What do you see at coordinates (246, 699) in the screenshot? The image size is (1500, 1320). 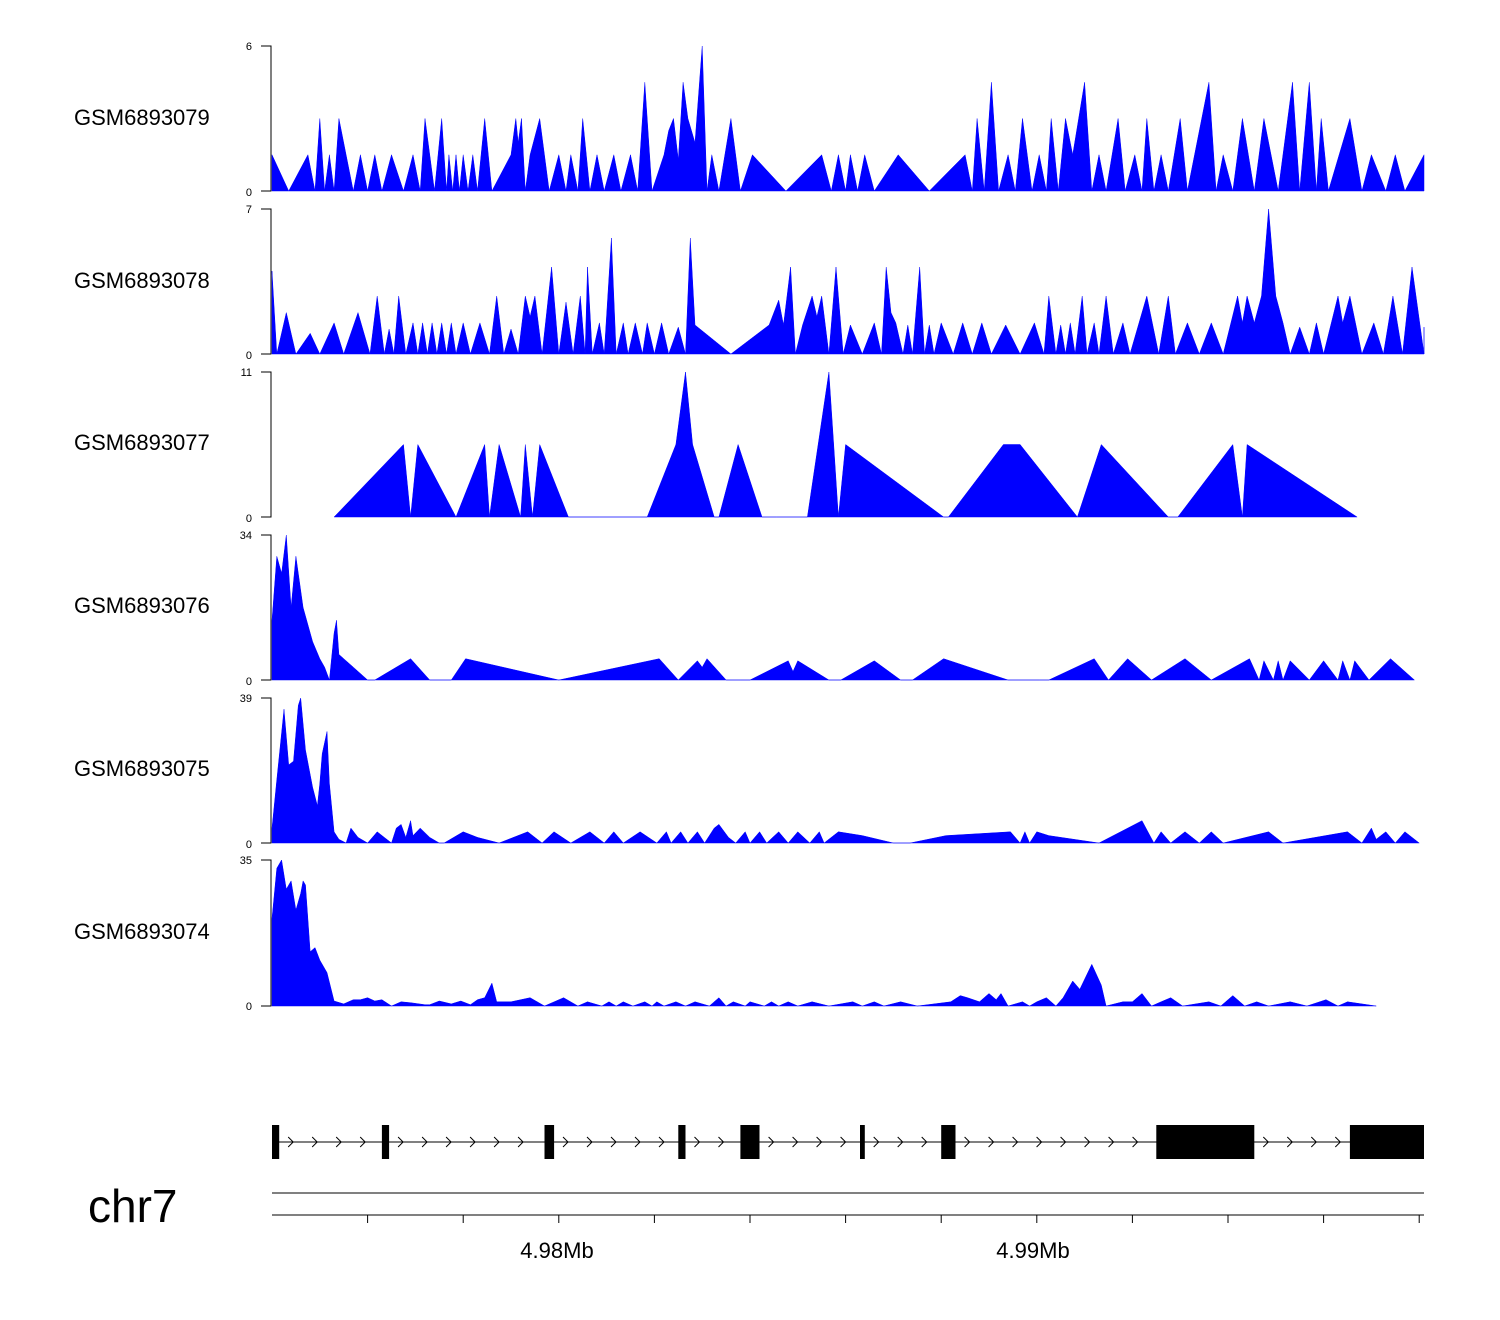 I see `y-max-label-track-5: 39` at bounding box center [246, 699].